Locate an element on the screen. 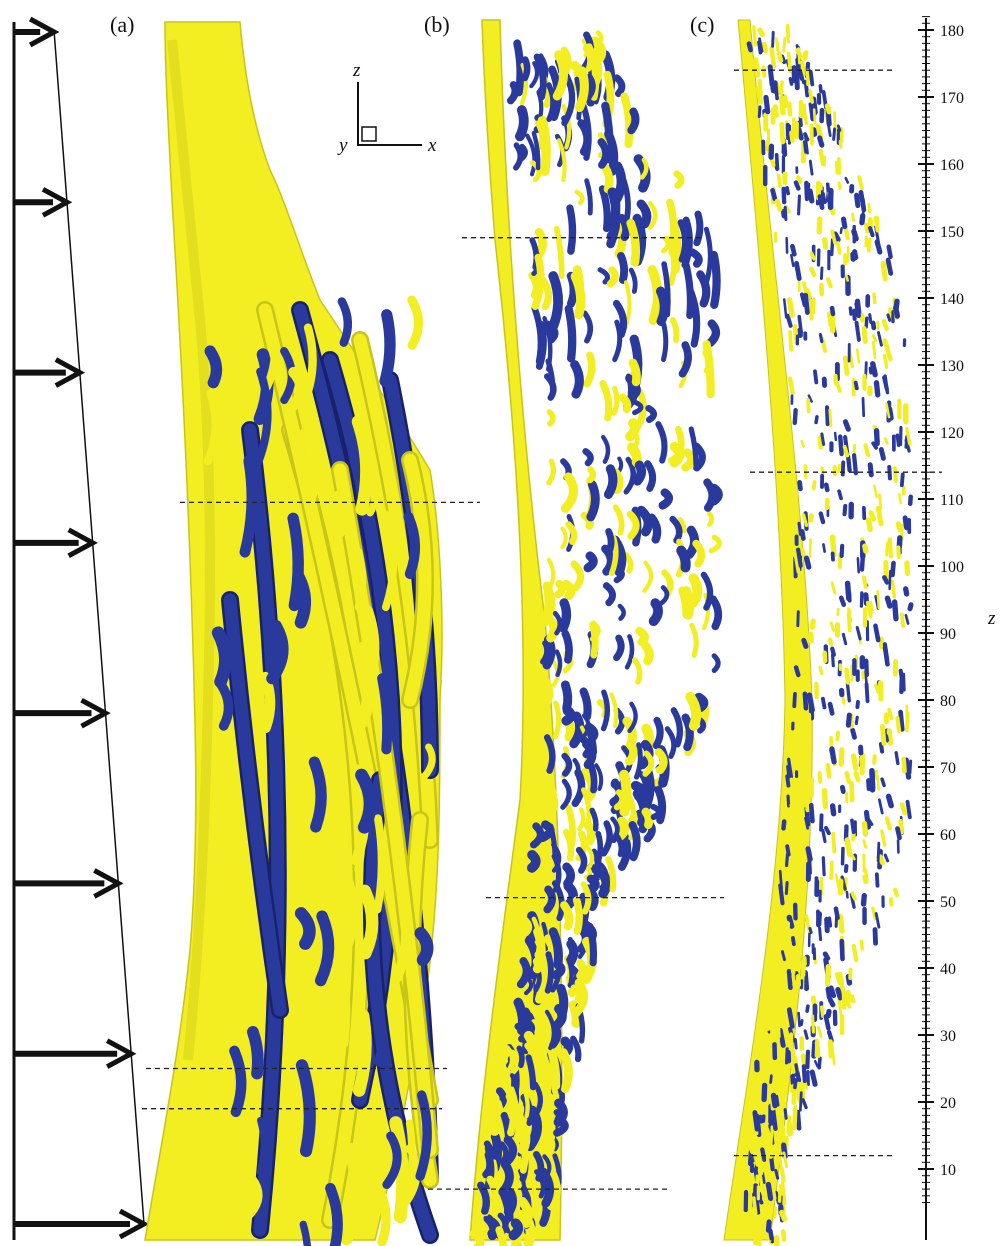  axes-glyph-z-label: z is located at coordinates (356, 70).